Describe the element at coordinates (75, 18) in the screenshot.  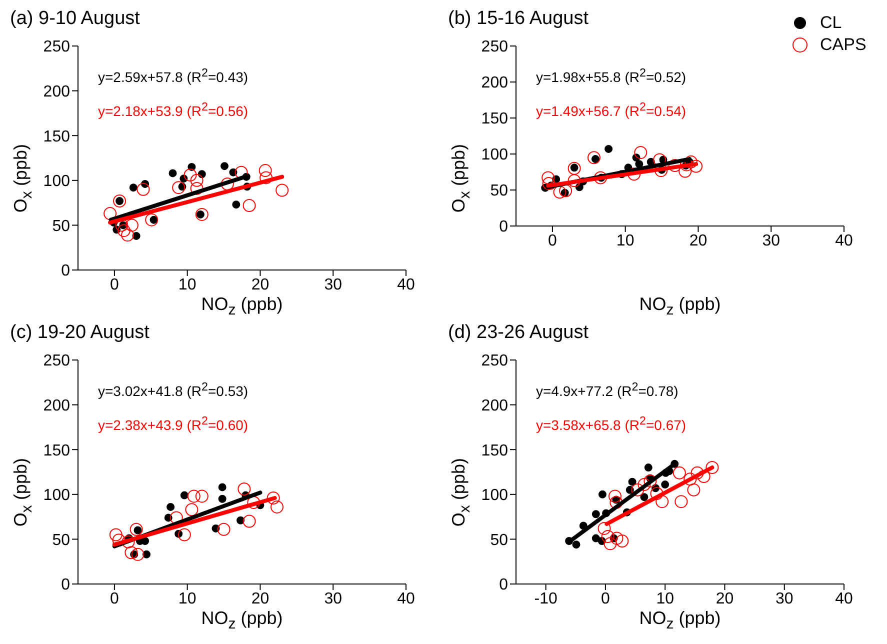
I see `chart-title: (a) 9-10 August` at that location.